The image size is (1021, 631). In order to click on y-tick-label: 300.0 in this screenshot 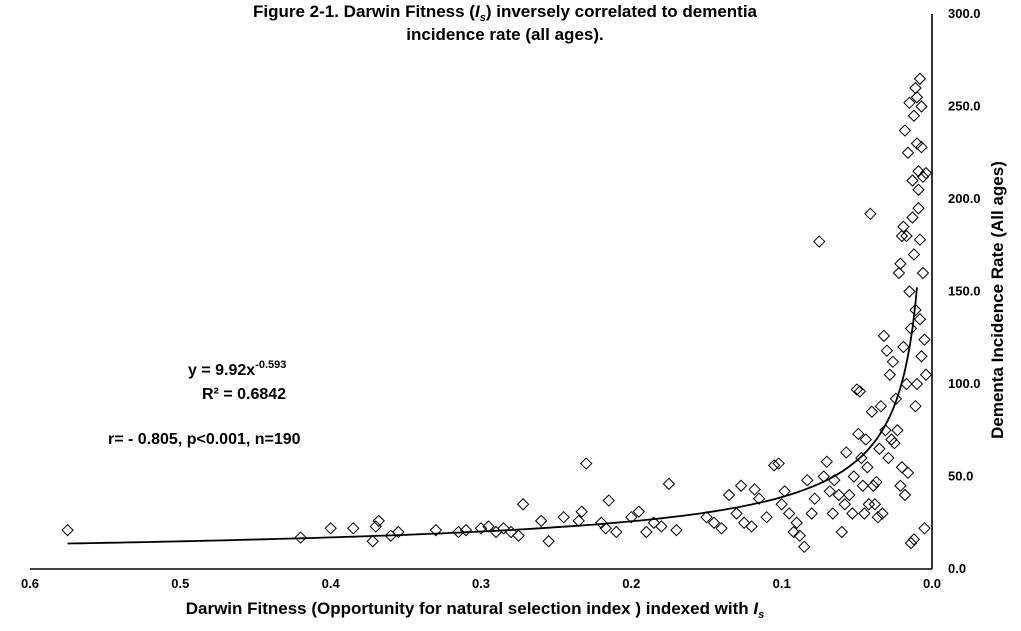, I will do `click(964, 13)`.